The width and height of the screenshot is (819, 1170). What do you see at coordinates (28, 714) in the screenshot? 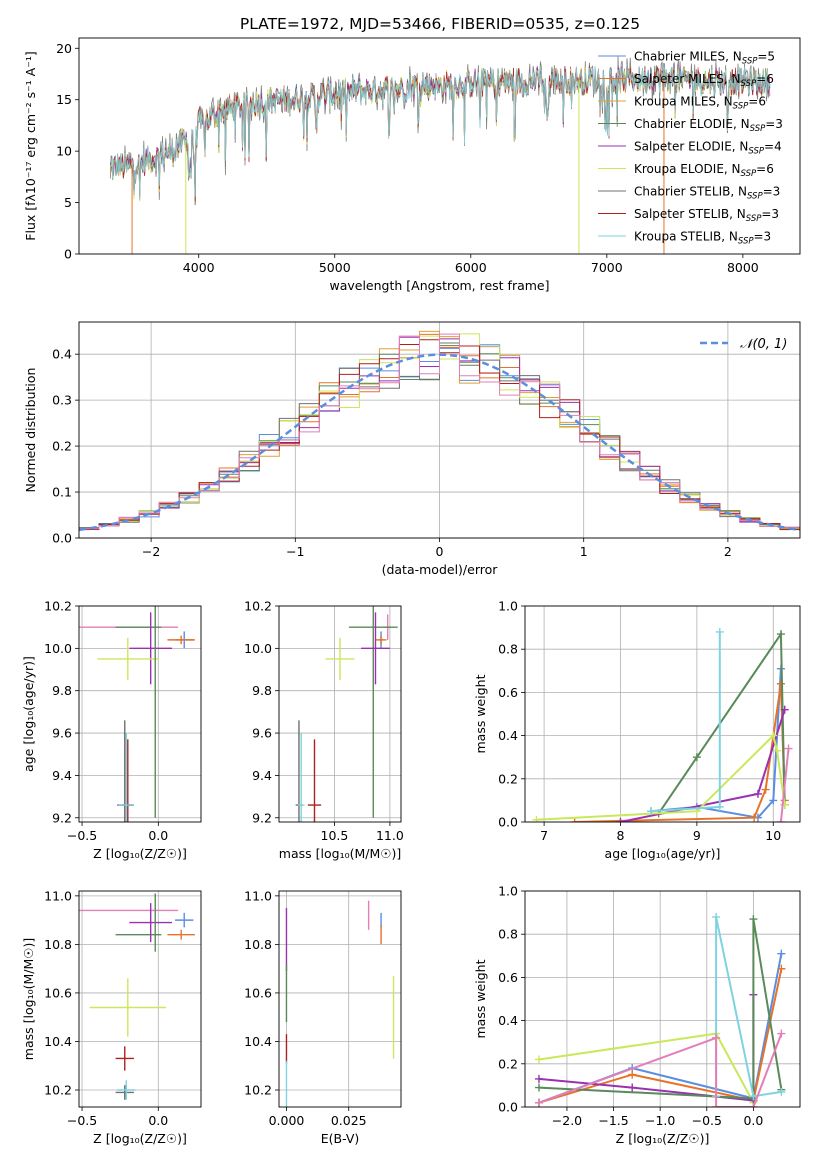
I see `y-axis-label: age [log₁₀(age/yr)]` at bounding box center [28, 714].